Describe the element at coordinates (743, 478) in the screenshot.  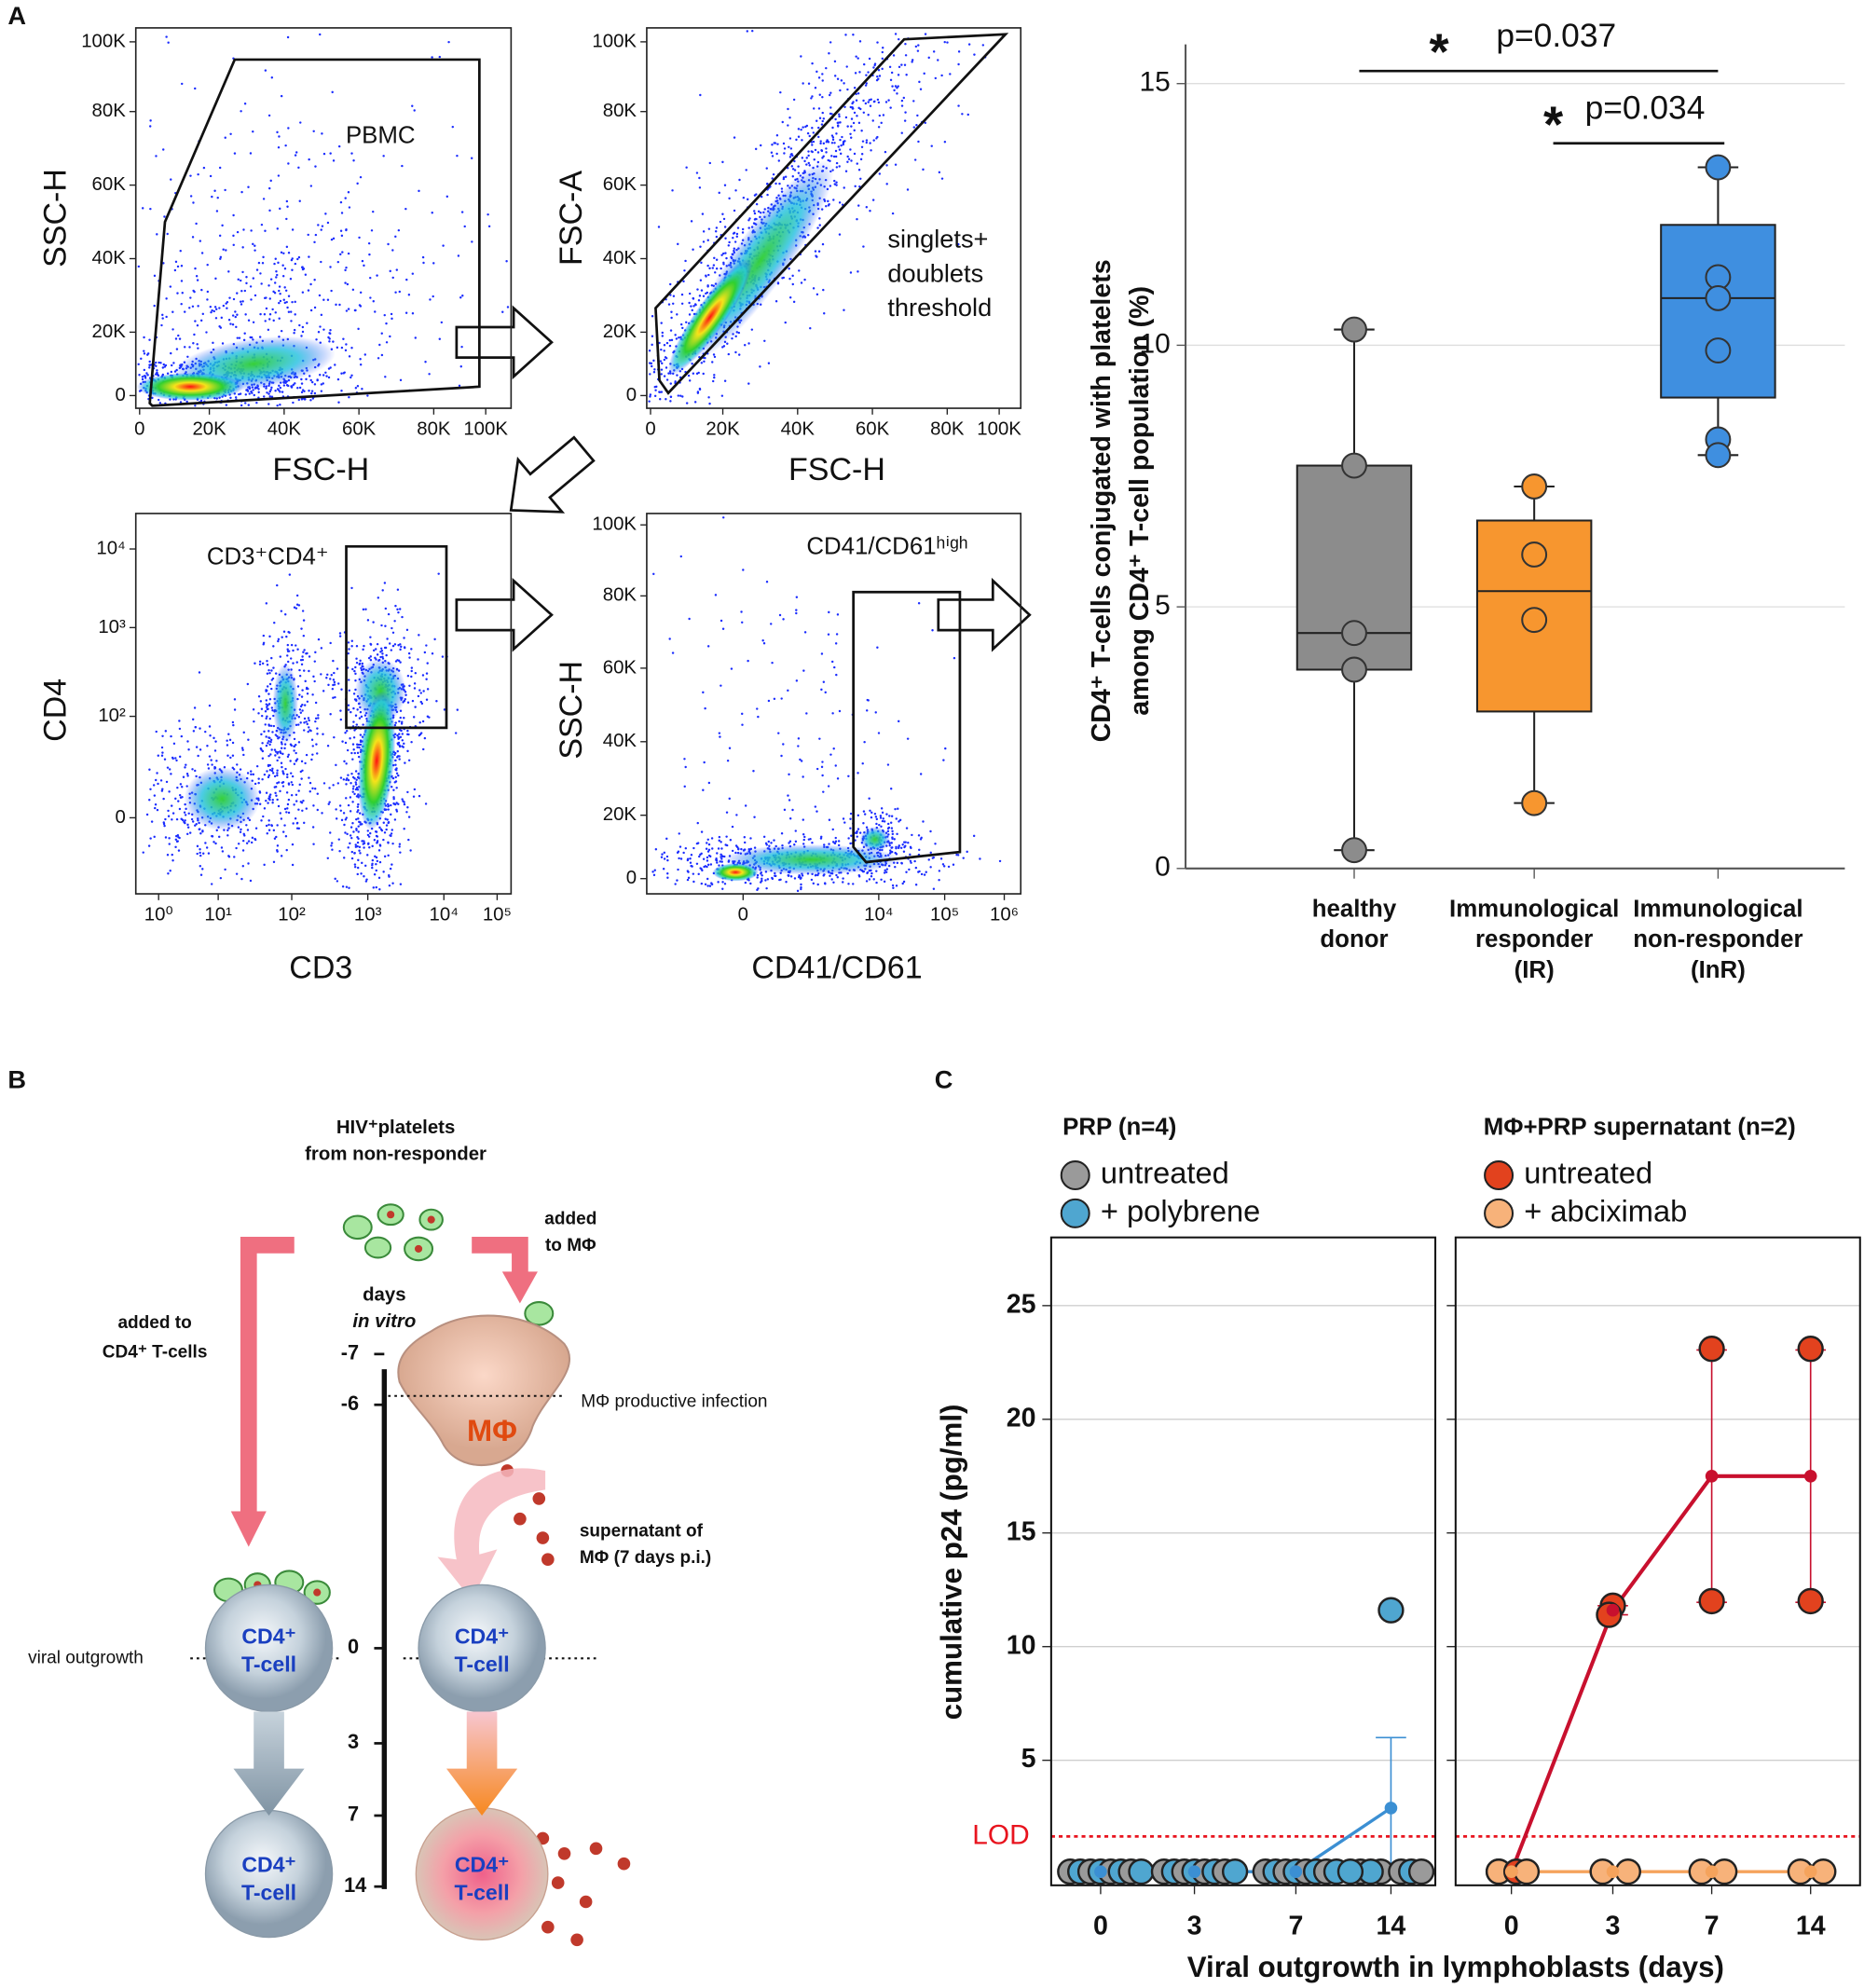
I see `block-arrows` at that location.